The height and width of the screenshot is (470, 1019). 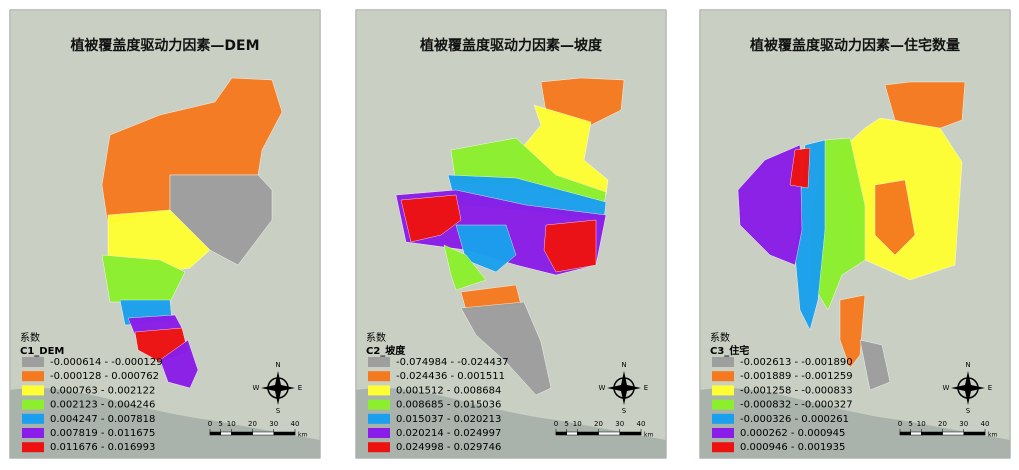 What do you see at coordinates (794, 419) in the screenshot?
I see `legend-label: -0.000326 - 0.000261` at bounding box center [794, 419].